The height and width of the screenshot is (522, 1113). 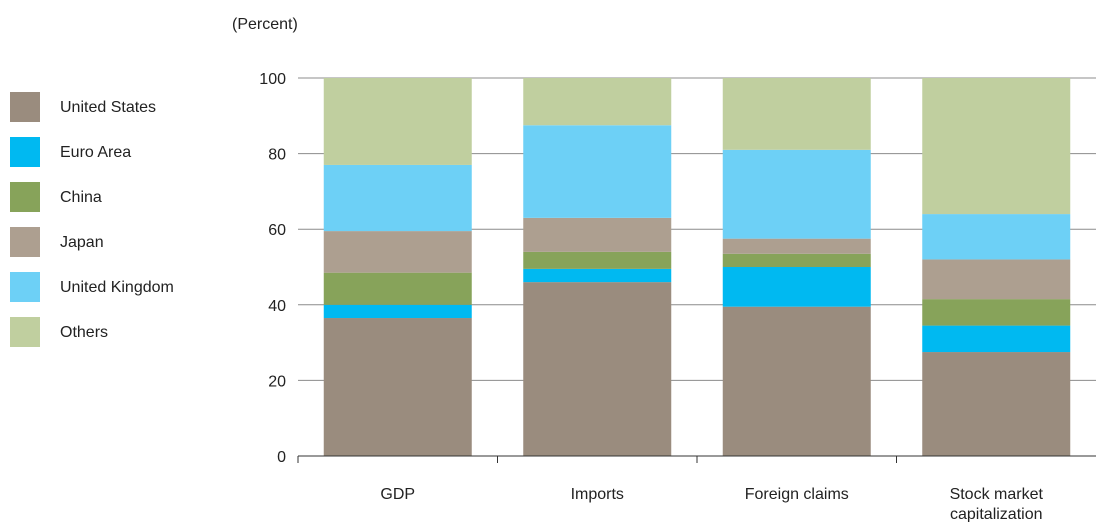 I want to click on y-tick-label: 40, so click(x=277, y=306).